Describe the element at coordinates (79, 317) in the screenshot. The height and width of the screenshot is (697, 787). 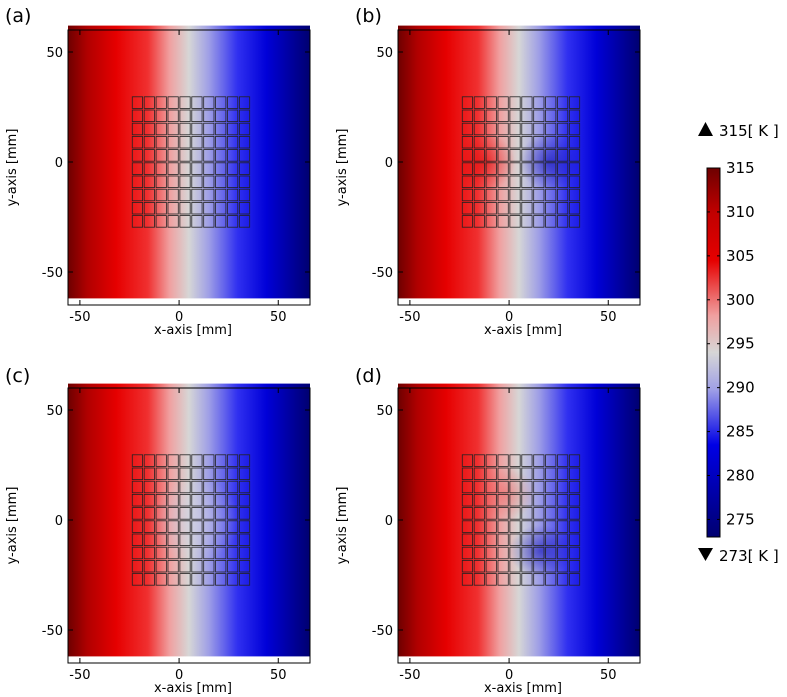
I see `x-tick-label: -50` at that location.